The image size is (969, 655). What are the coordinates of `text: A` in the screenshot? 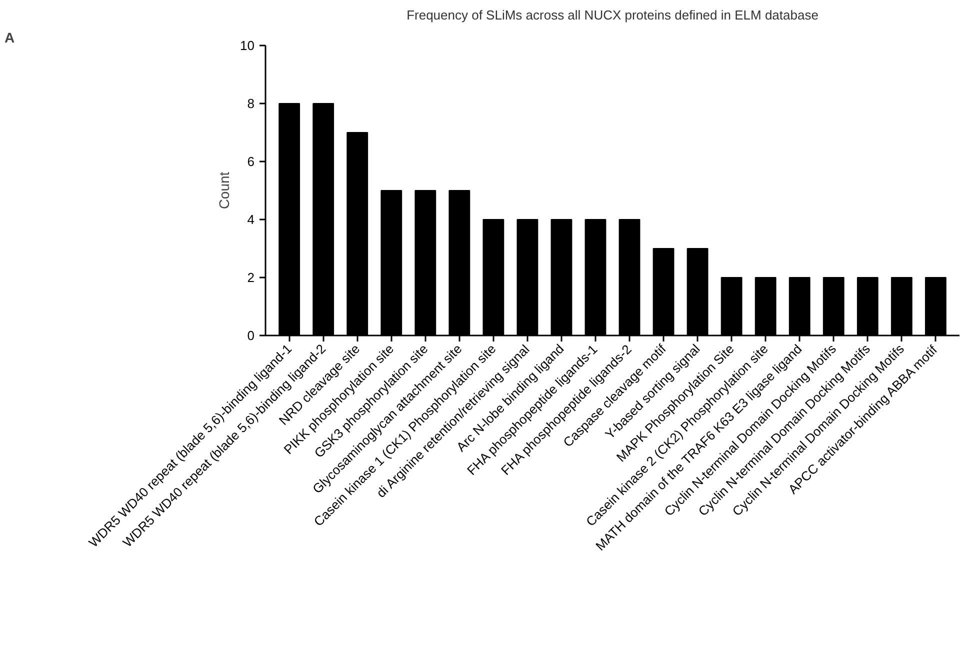 It's located at (9, 38).